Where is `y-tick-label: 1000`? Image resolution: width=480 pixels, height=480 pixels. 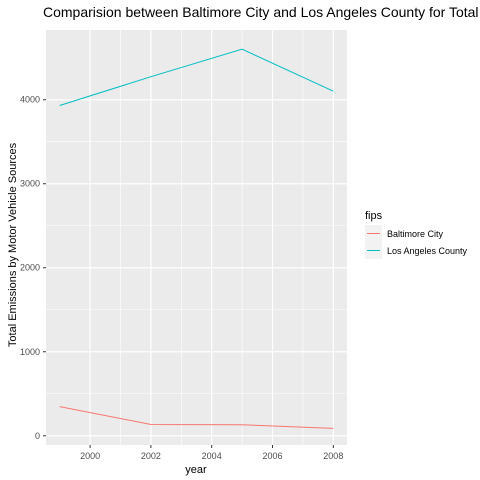 y-tick-label: 1000 is located at coordinates (30, 352).